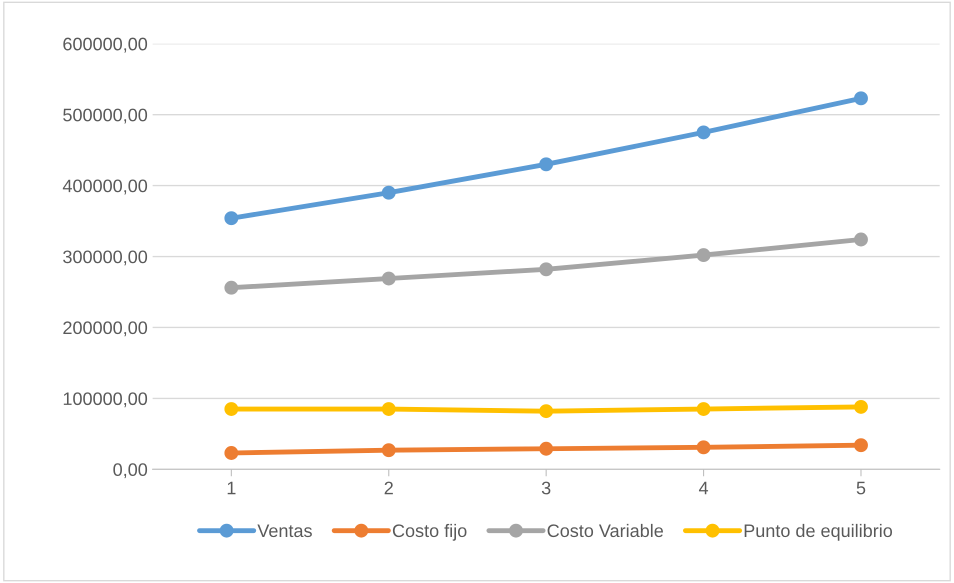 Image resolution: width=954 pixels, height=583 pixels. What do you see at coordinates (284, 531) in the screenshot?
I see `legend-label: Ventas` at bounding box center [284, 531].